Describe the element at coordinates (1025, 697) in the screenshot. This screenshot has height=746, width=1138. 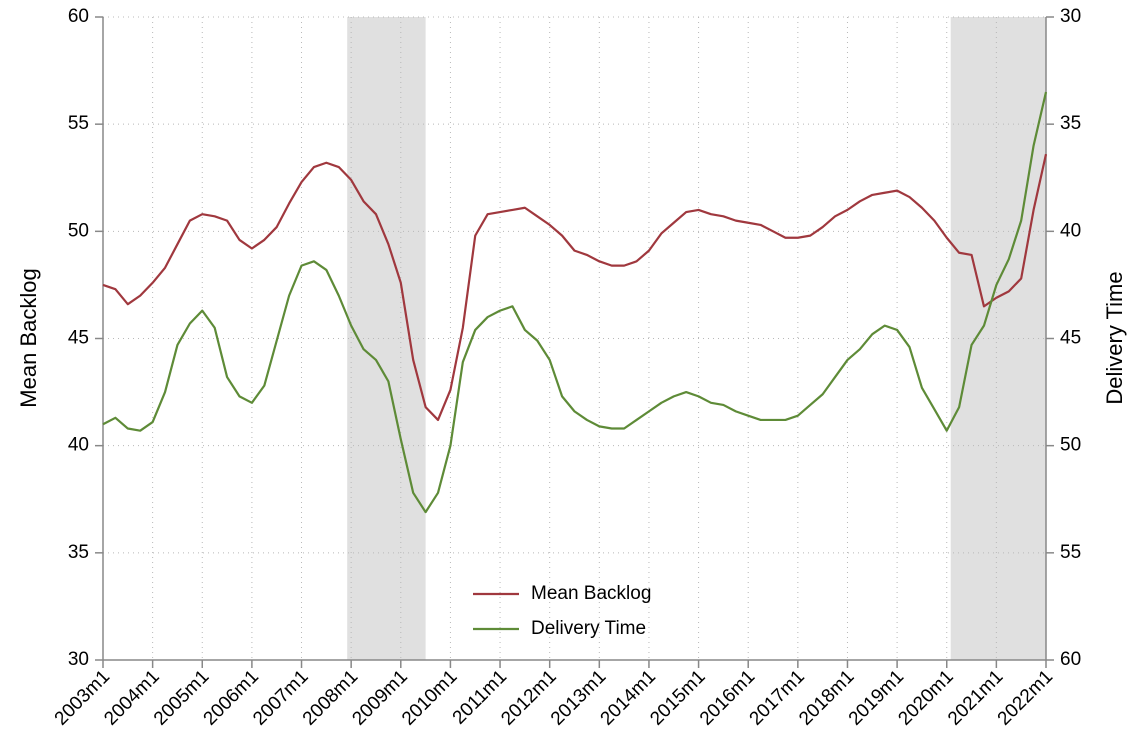
I see `x-tick-label: 2022m1` at that location.